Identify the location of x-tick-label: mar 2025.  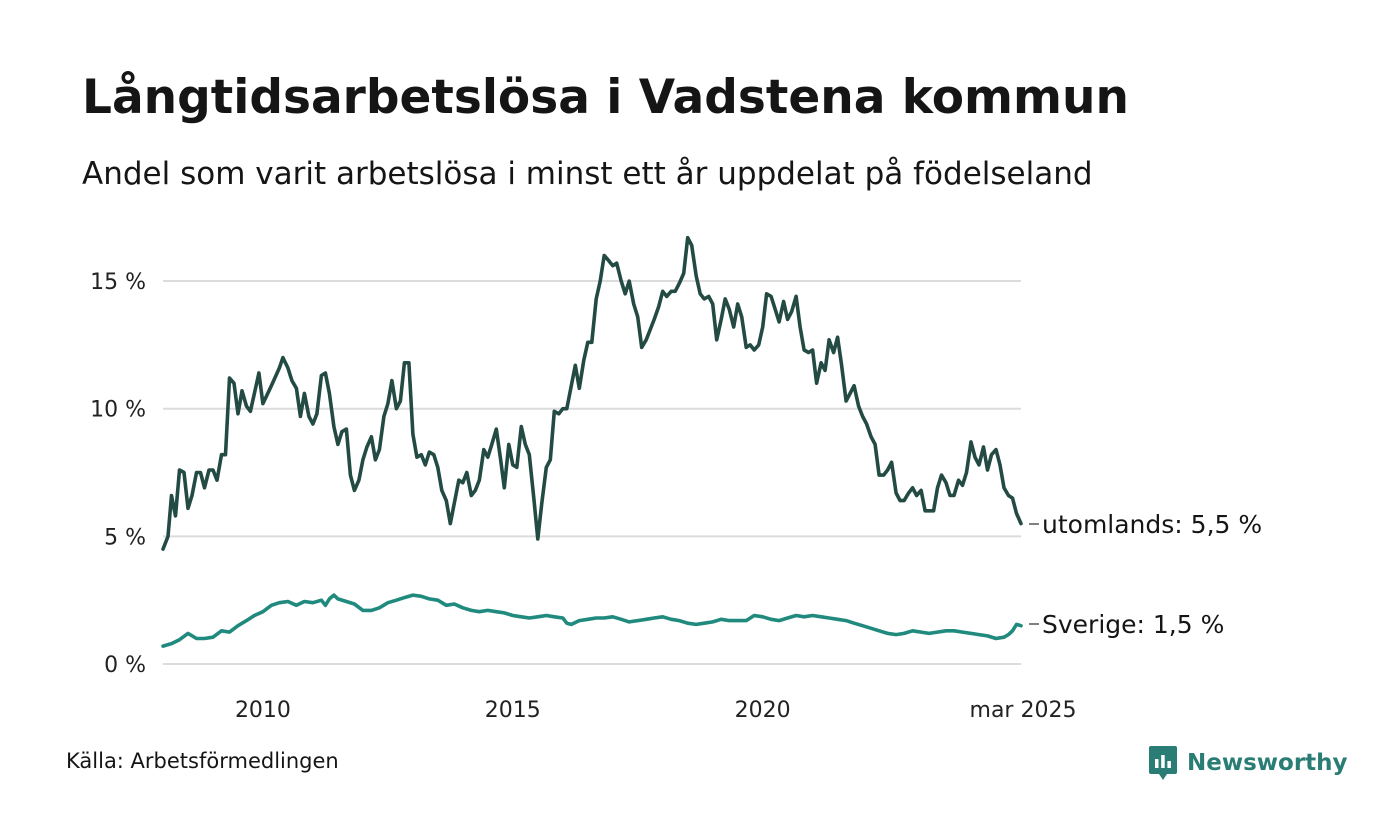
(1023, 710).